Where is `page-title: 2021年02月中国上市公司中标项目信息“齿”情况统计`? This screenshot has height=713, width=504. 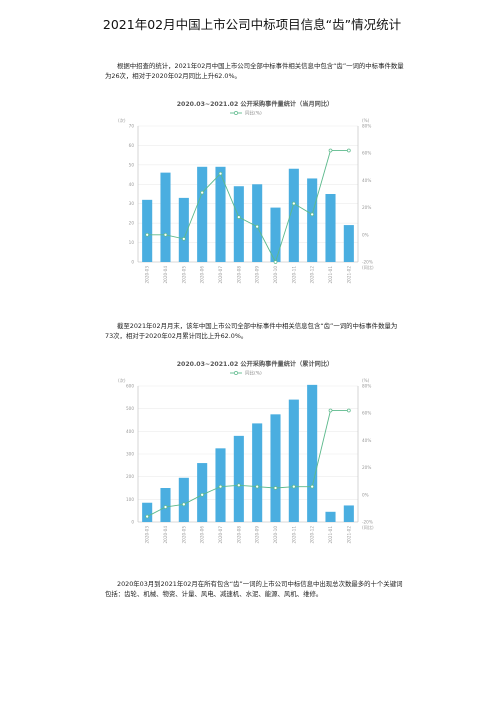
page-title: 2021年02月中国上市公司中标项目信息“齿”情况统计 is located at coordinates (252, 24).